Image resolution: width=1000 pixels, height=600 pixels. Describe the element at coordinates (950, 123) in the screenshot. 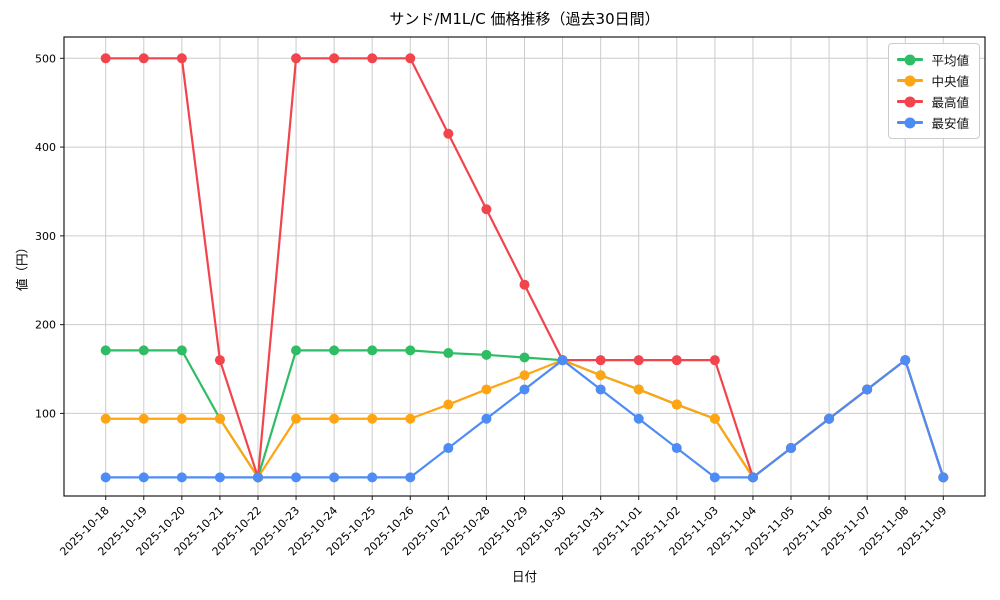

I see `legend-label-min: 最安値` at that location.